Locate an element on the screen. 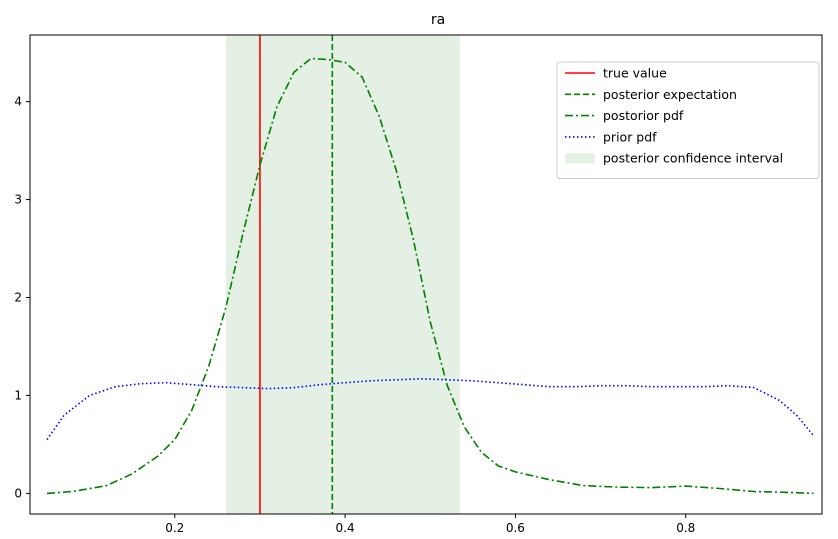  legend-box is located at coordinates (688, 120).